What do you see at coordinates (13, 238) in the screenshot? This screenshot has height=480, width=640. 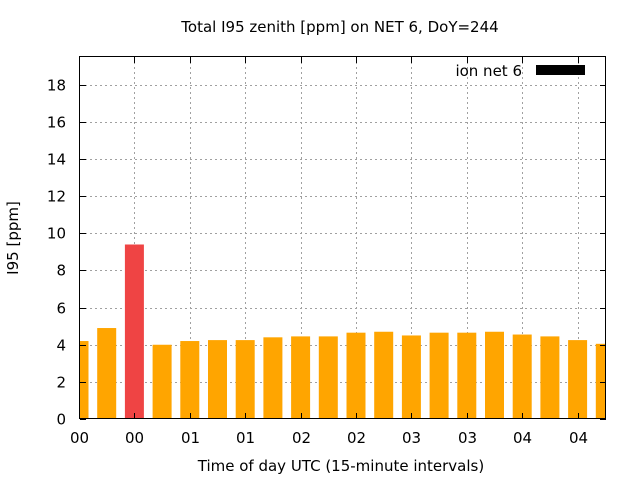 I see `y-axis-label: I95 [ppm]` at bounding box center [13, 238].